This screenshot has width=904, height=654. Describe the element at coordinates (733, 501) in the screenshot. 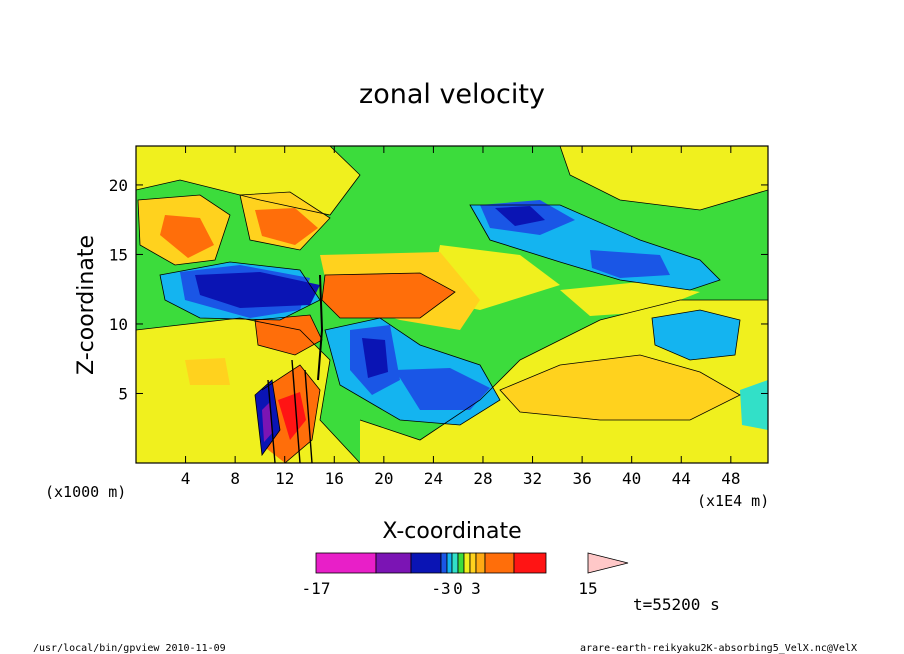

I see `x-unit-label: (x1E4 m)` at that location.